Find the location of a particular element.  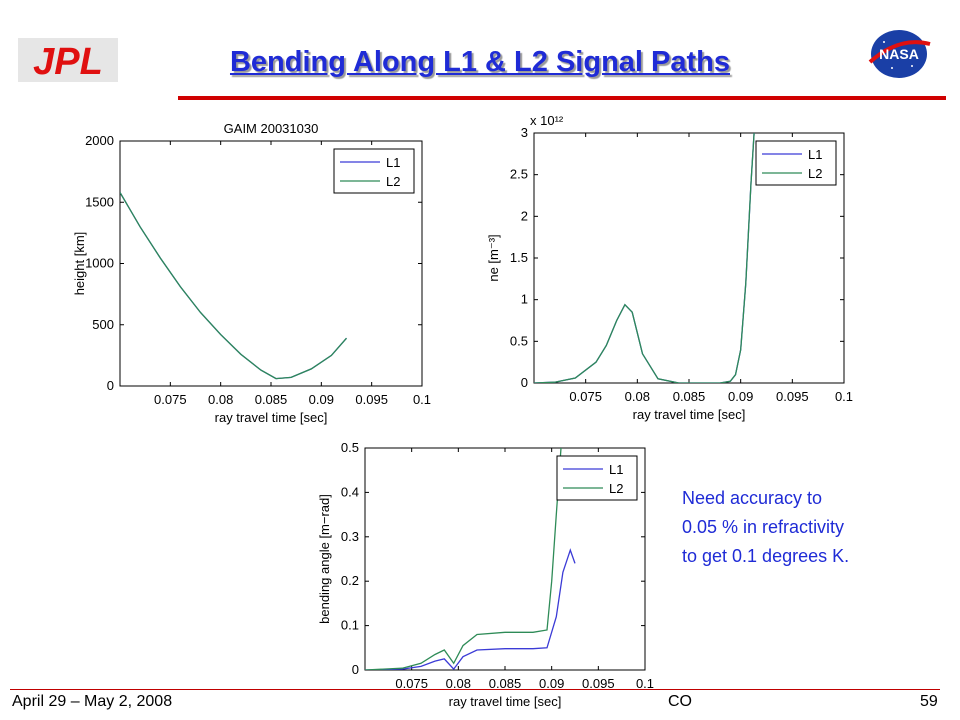

jpl-logo: JPL is located at coordinates (68, 60).